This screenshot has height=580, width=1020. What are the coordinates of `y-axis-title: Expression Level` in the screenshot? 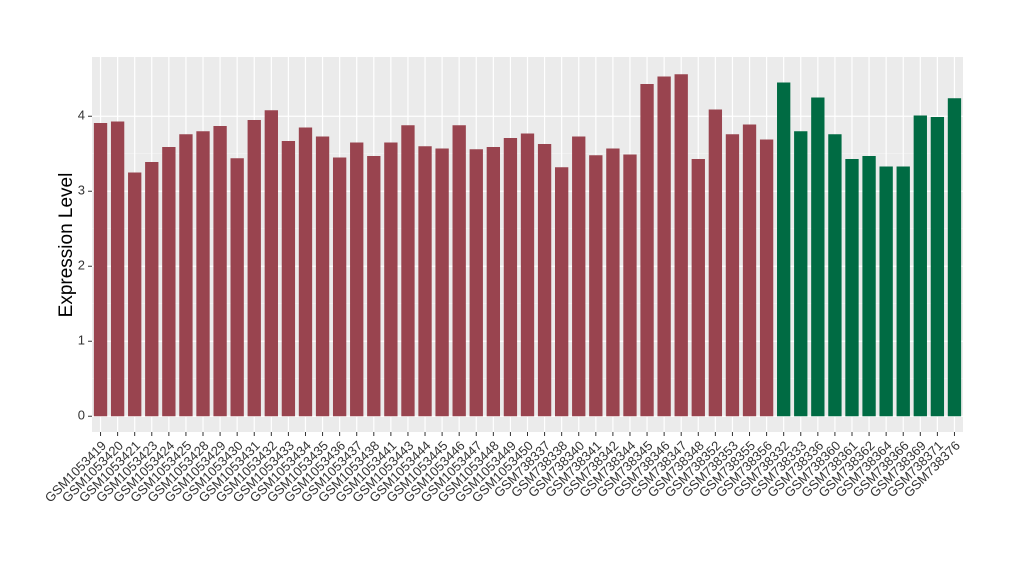 It's located at (66, 245).